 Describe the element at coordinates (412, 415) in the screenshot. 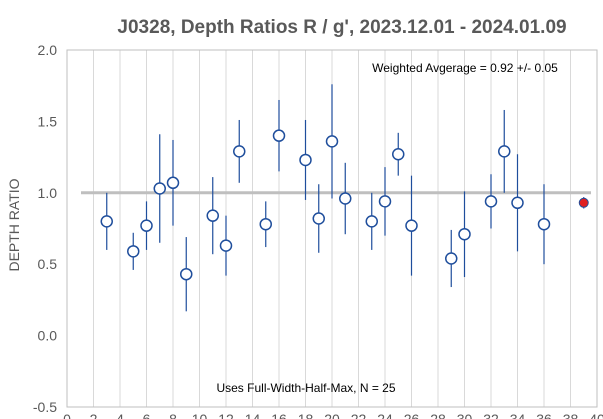

I see `x-tick-label: 26` at that location.